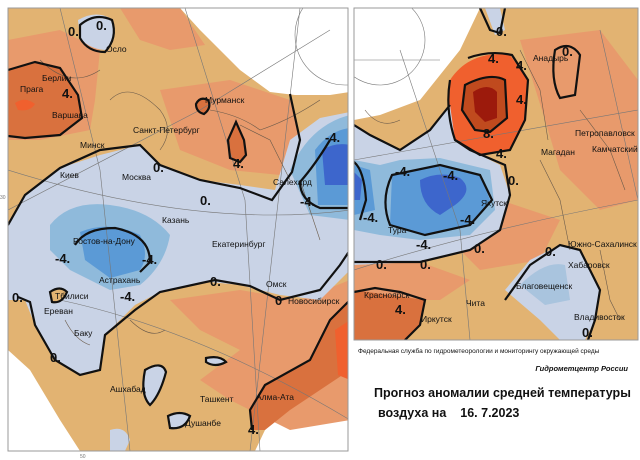  I want to click on orange-region-murmansk, so click(221, 130).